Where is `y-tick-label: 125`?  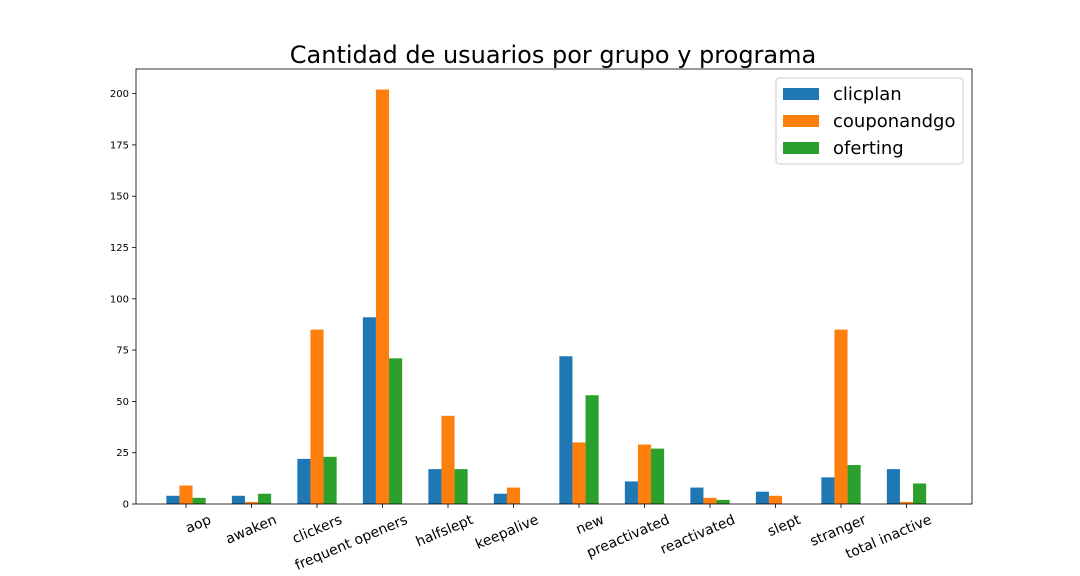
y-tick-label: 125 is located at coordinates (119, 248).